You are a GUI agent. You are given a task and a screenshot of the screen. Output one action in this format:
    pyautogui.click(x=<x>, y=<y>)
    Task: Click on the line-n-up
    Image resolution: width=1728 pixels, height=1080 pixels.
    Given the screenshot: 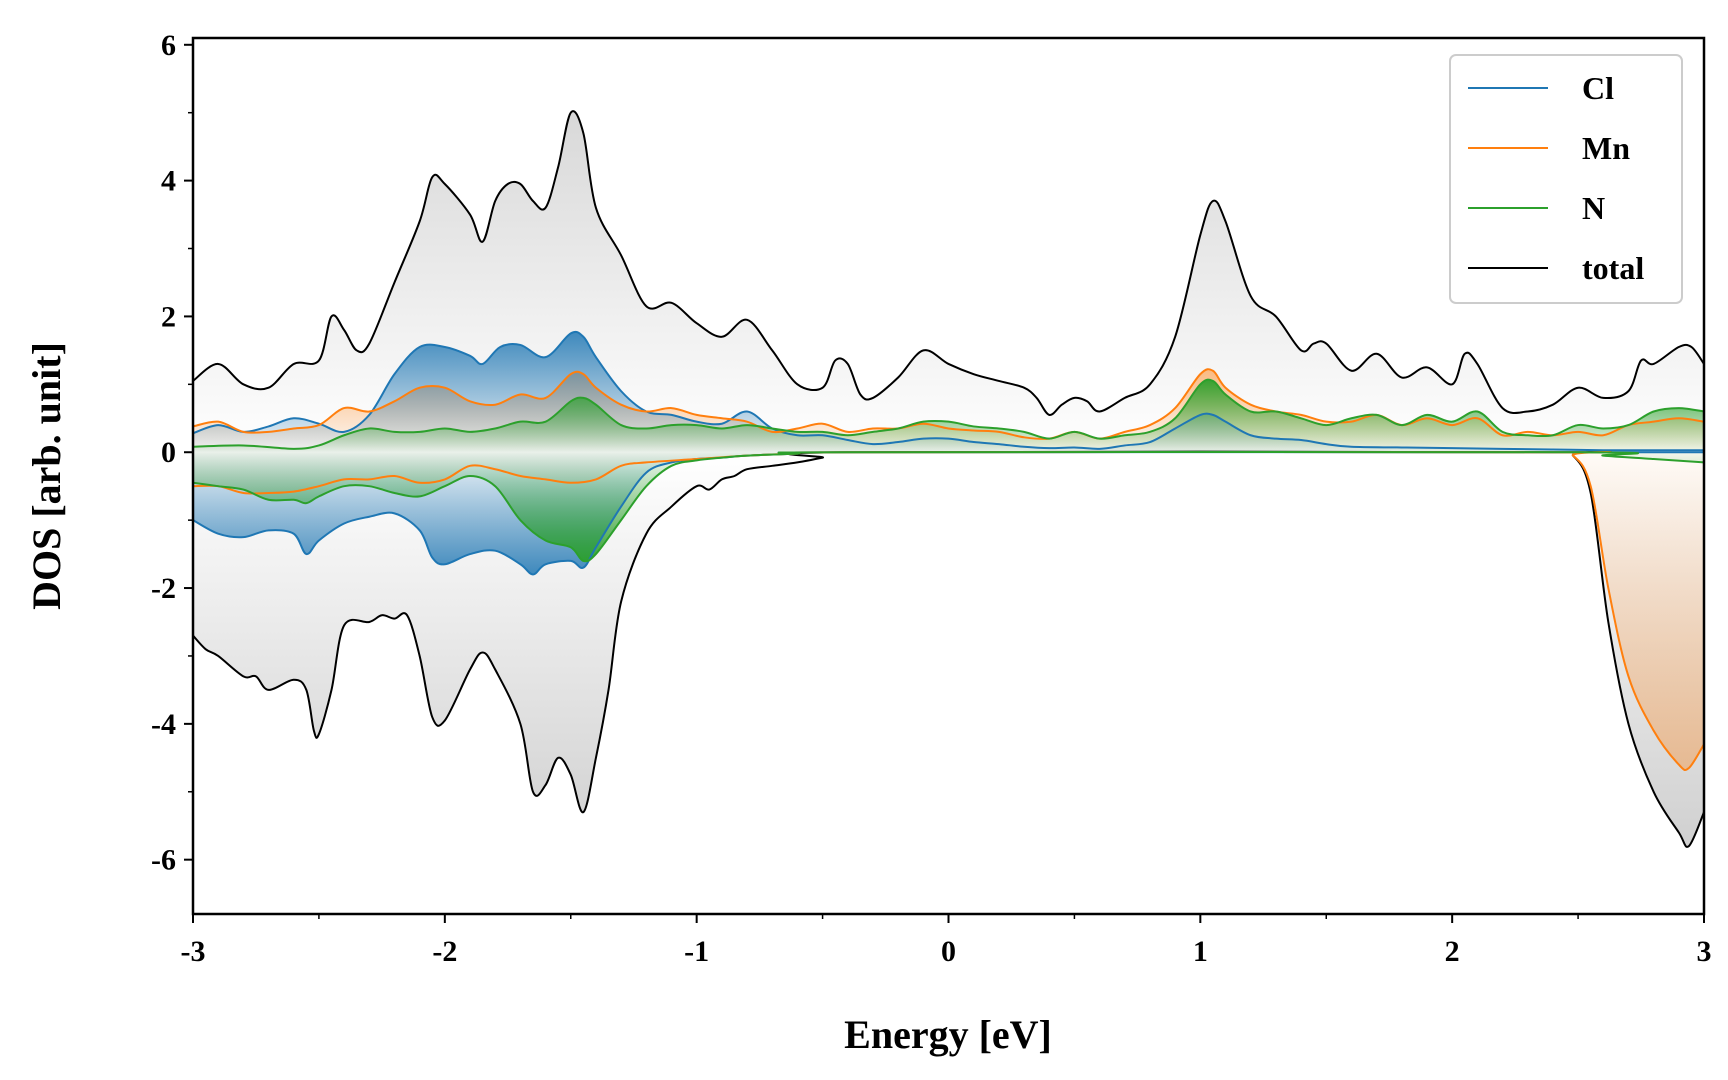 What is the action you would take?
    pyautogui.click(x=948, y=414)
    